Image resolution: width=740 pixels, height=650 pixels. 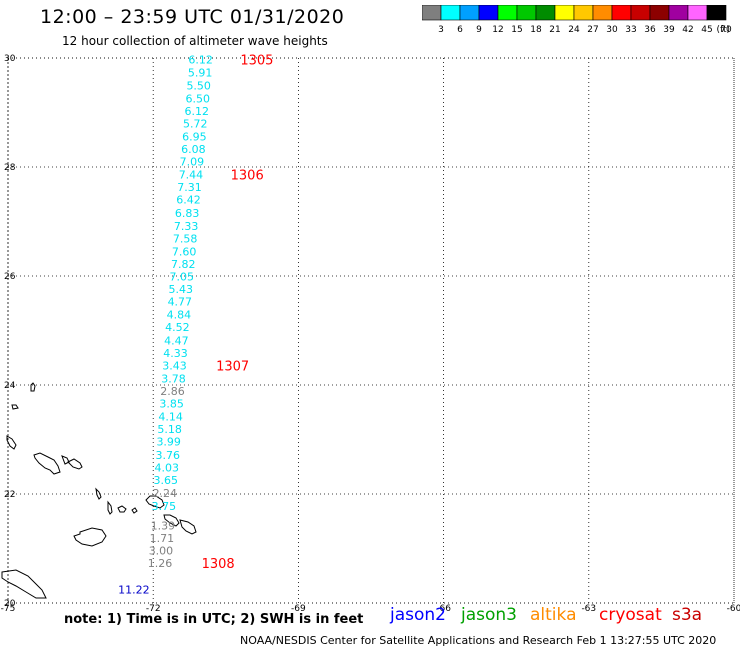 What do you see at coordinates (184, 251) in the screenshot?
I see `wave-height-value: 7.60` at bounding box center [184, 251].